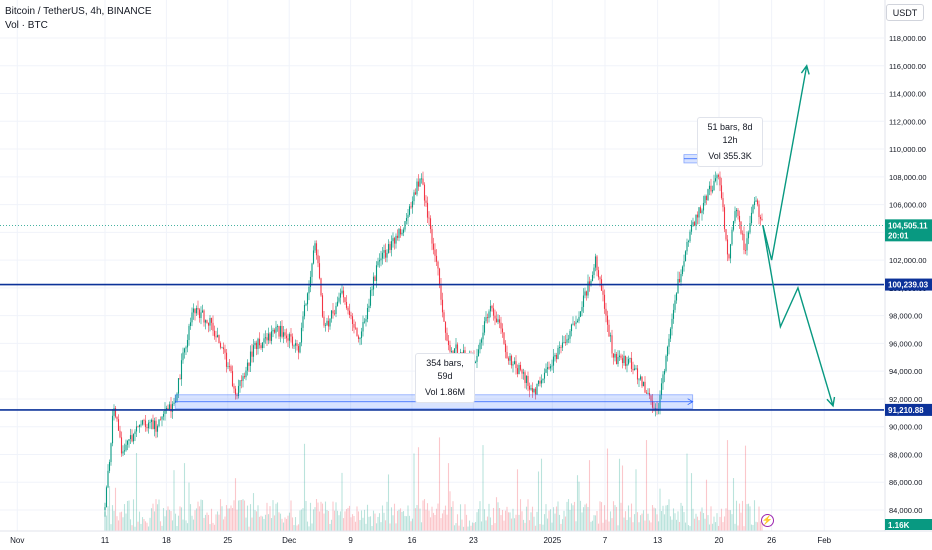  Describe the element at coordinates (26, 25) in the screenshot. I see `volume-indicator-label: Vol · BTC` at that location.